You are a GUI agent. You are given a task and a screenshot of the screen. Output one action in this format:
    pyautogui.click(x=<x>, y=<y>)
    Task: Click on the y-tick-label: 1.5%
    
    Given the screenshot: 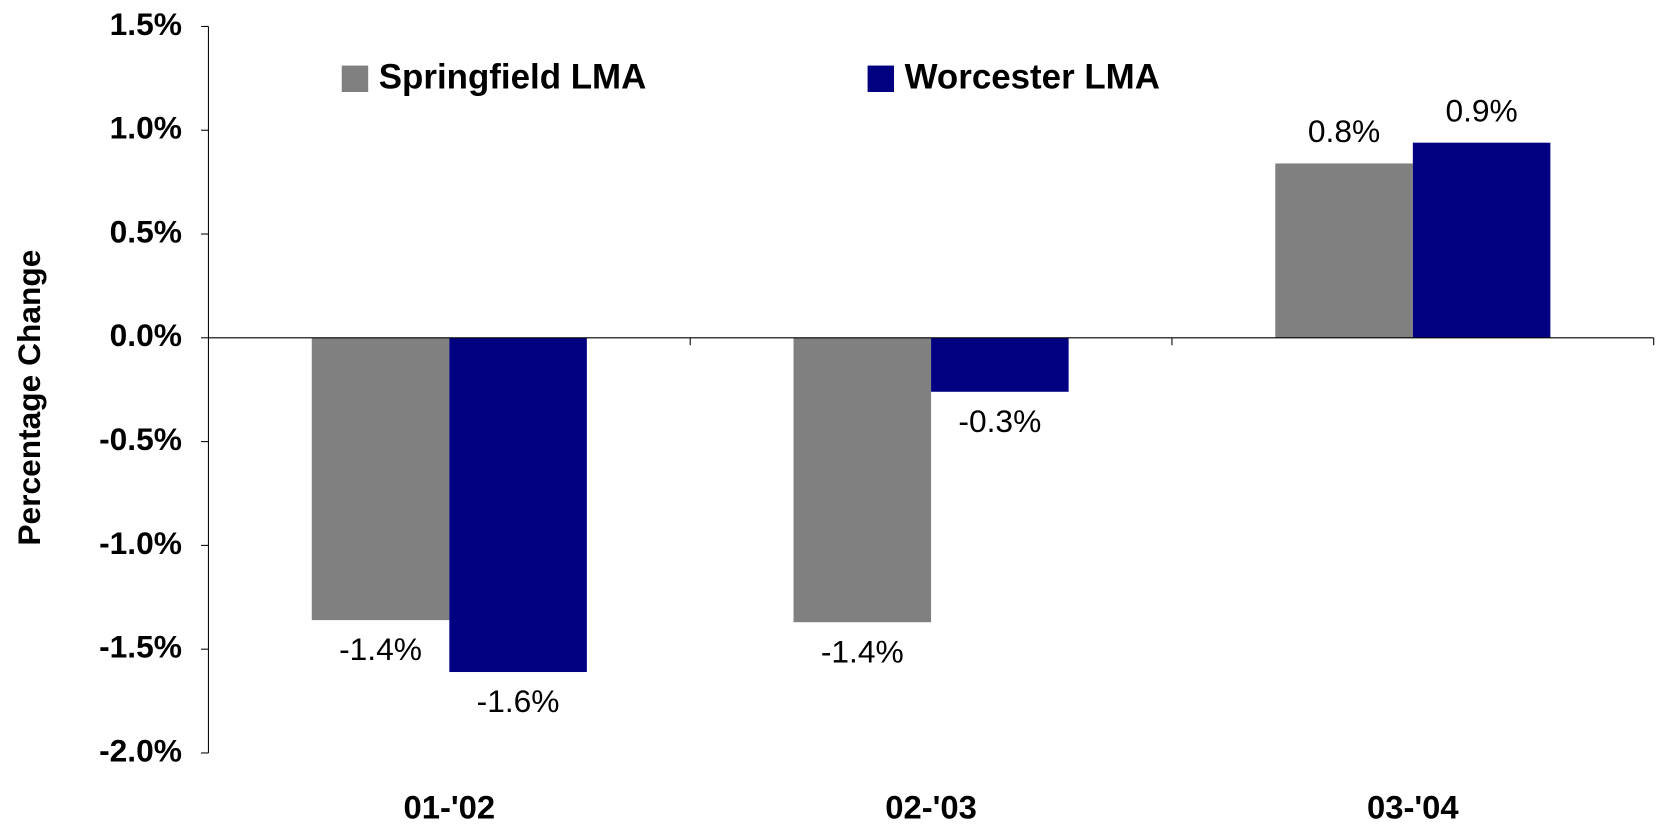 What is the action you would take?
    pyautogui.click(x=146, y=24)
    